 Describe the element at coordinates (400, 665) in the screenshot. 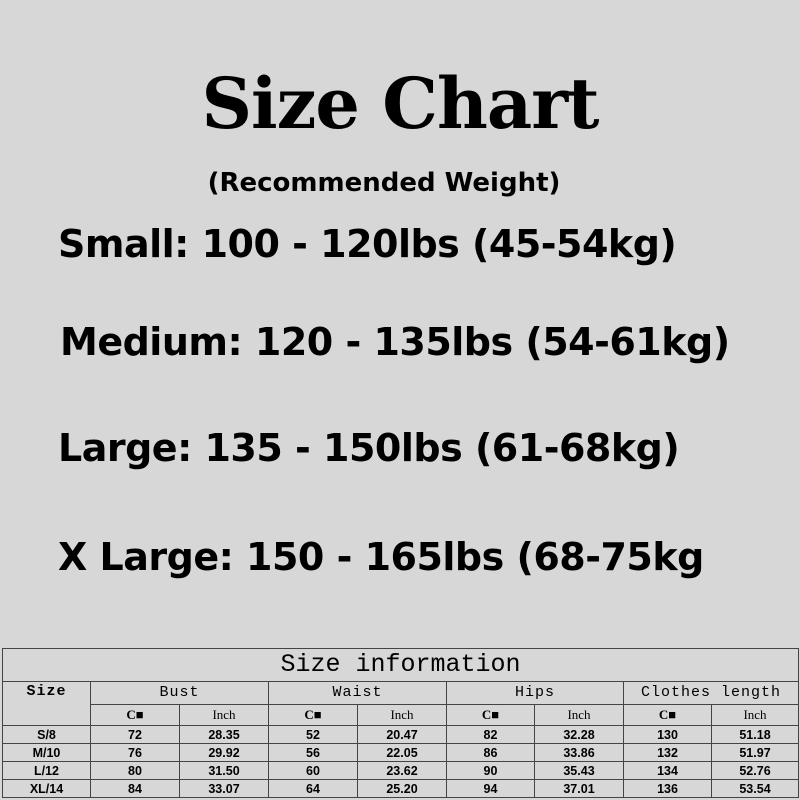

I see `table-title: Size information` at that location.